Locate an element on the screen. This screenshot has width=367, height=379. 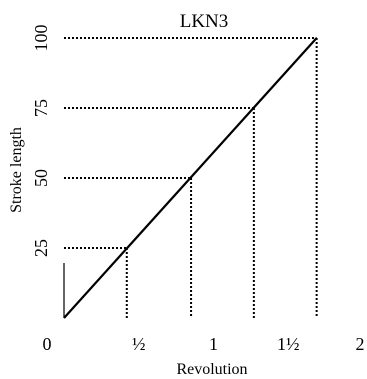
y-tick-label-75: 75 is located at coordinates (41, 108).